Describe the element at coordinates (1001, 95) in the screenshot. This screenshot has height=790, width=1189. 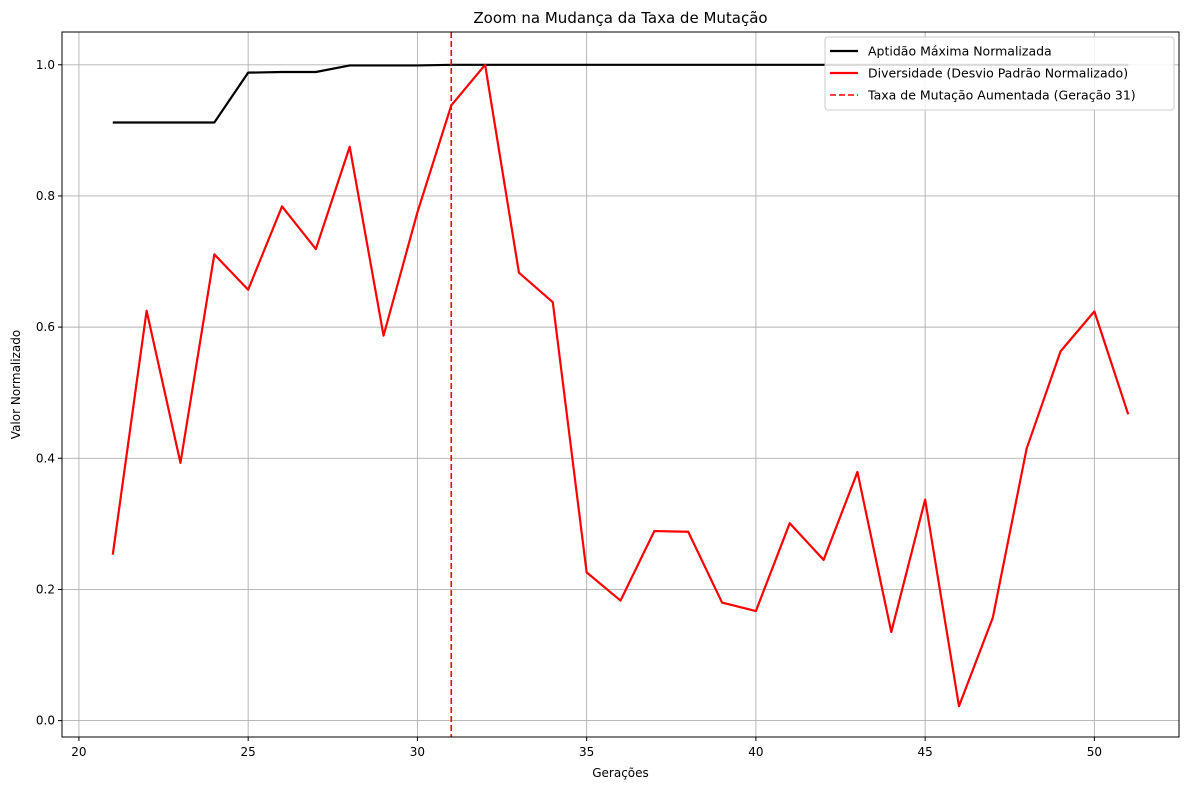
I see `legend-label: Taxa de Mutação Aumentada (Geração 31)` at that location.